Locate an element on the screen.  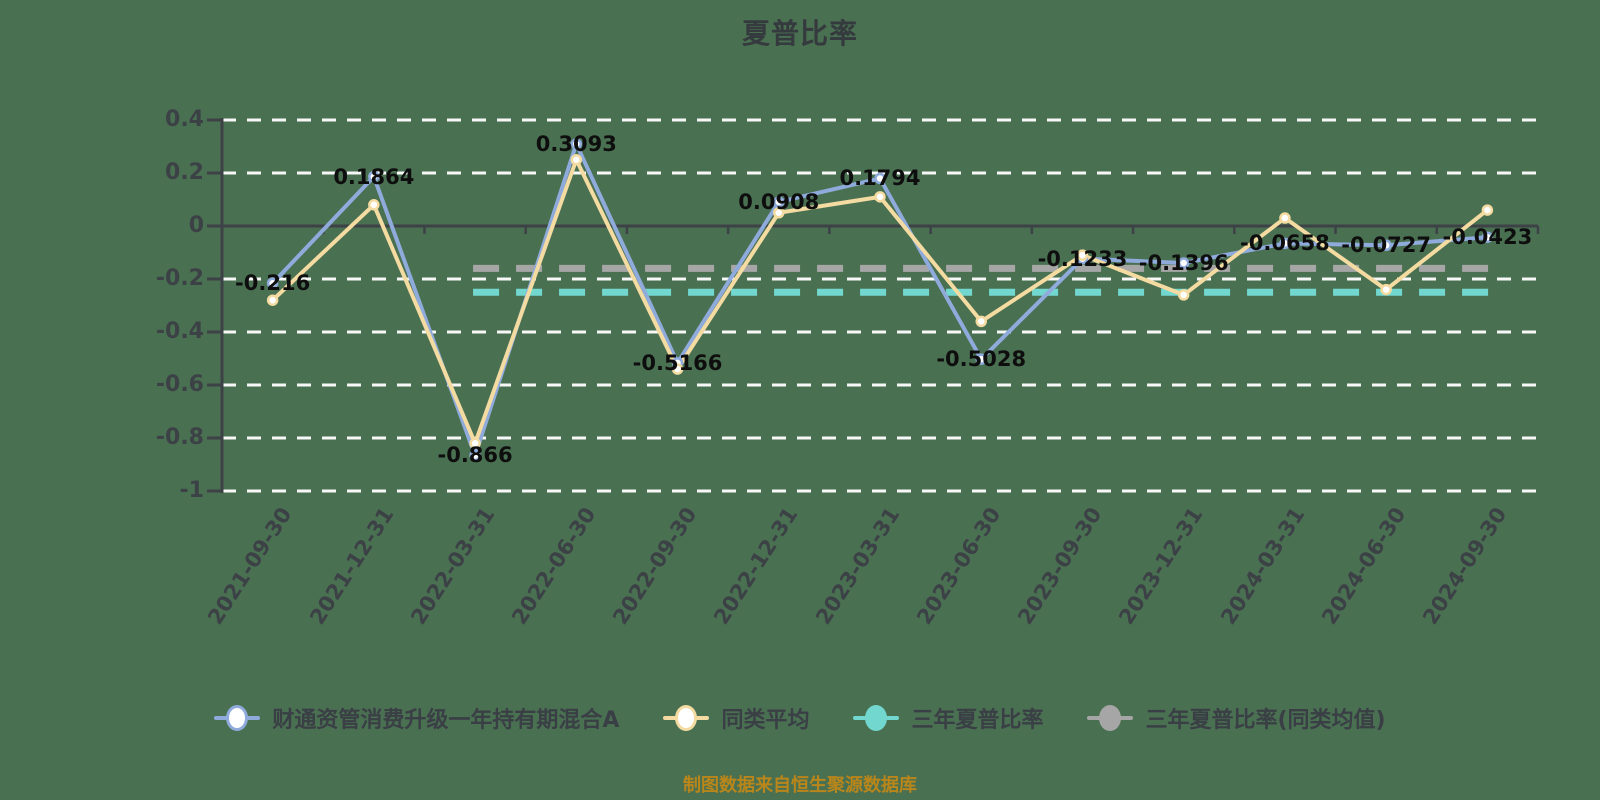
legend-item-3y-sharpe-peer-avg: 三年夏普比率(同类均值) is located at coordinates (1236, 718).